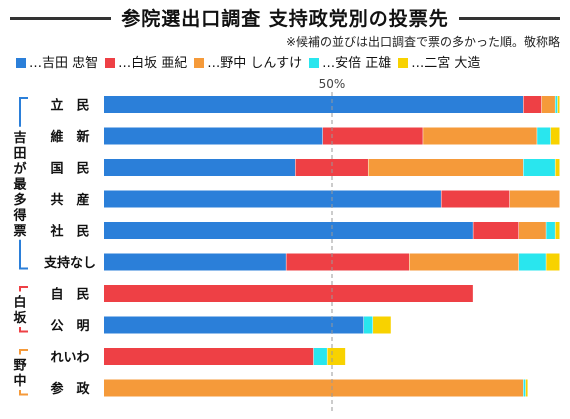  I want to click on legend: …吉田 忠智 …白坂 亜紀 …野中 しんすけ …安倍 正雄 …二宮 大造, so click(251, 61).